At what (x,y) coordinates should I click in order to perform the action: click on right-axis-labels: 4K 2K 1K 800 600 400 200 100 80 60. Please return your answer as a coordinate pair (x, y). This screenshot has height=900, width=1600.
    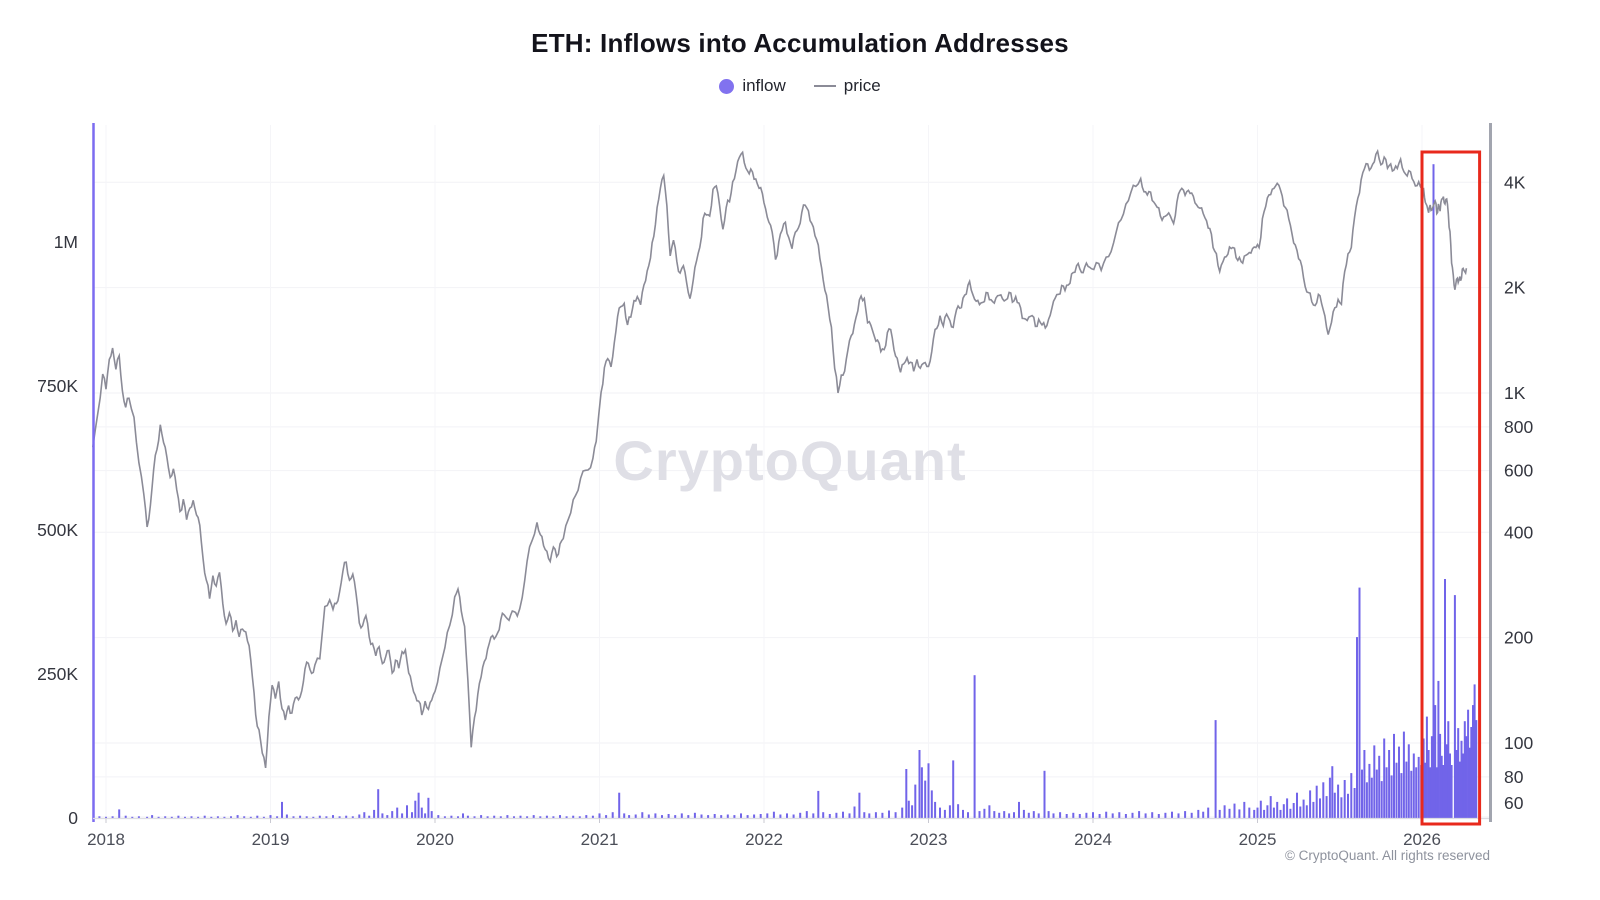
    Looking at the image, I should click on (1518, 492).